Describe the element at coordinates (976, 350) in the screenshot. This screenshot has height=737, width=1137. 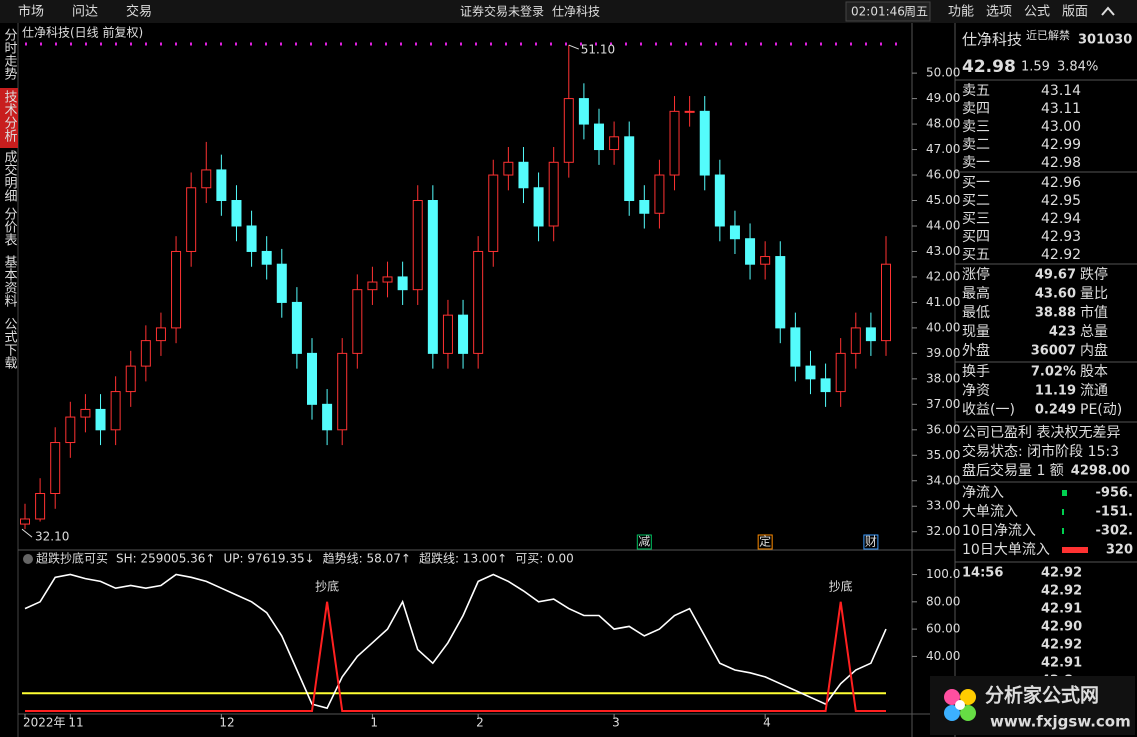
I see `stat-label: 外盘` at that location.